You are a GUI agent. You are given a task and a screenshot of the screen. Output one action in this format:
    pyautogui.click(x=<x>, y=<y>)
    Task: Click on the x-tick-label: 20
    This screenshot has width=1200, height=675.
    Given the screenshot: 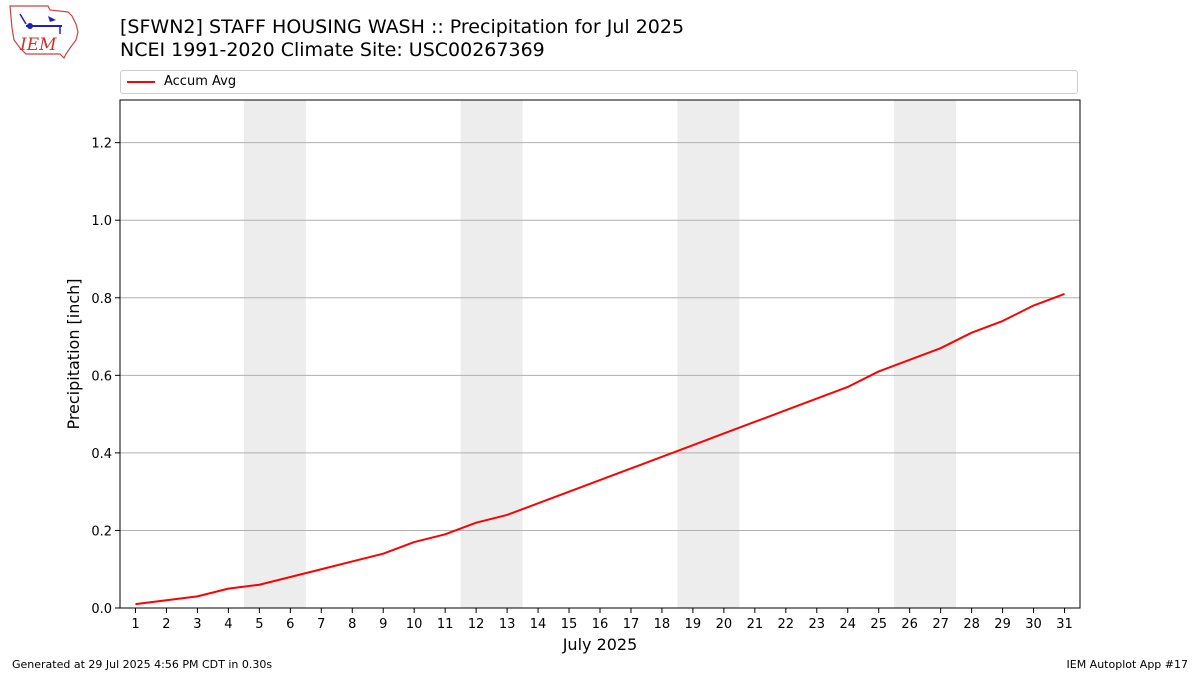 What is the action you would take?
    pyautogui.click(x=724, y=624)
    